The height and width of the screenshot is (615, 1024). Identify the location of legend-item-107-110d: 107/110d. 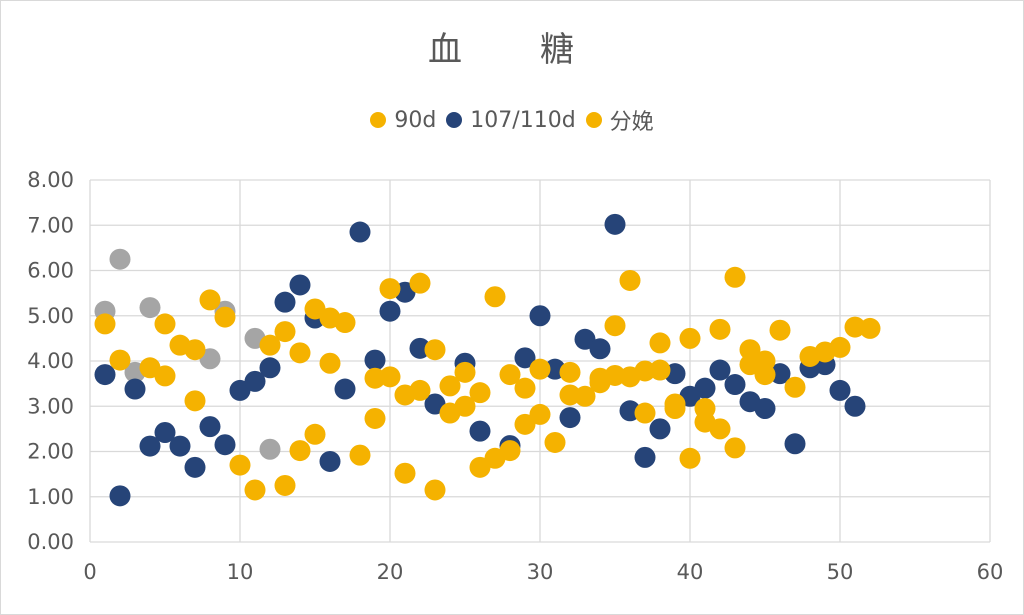
(511, 120).